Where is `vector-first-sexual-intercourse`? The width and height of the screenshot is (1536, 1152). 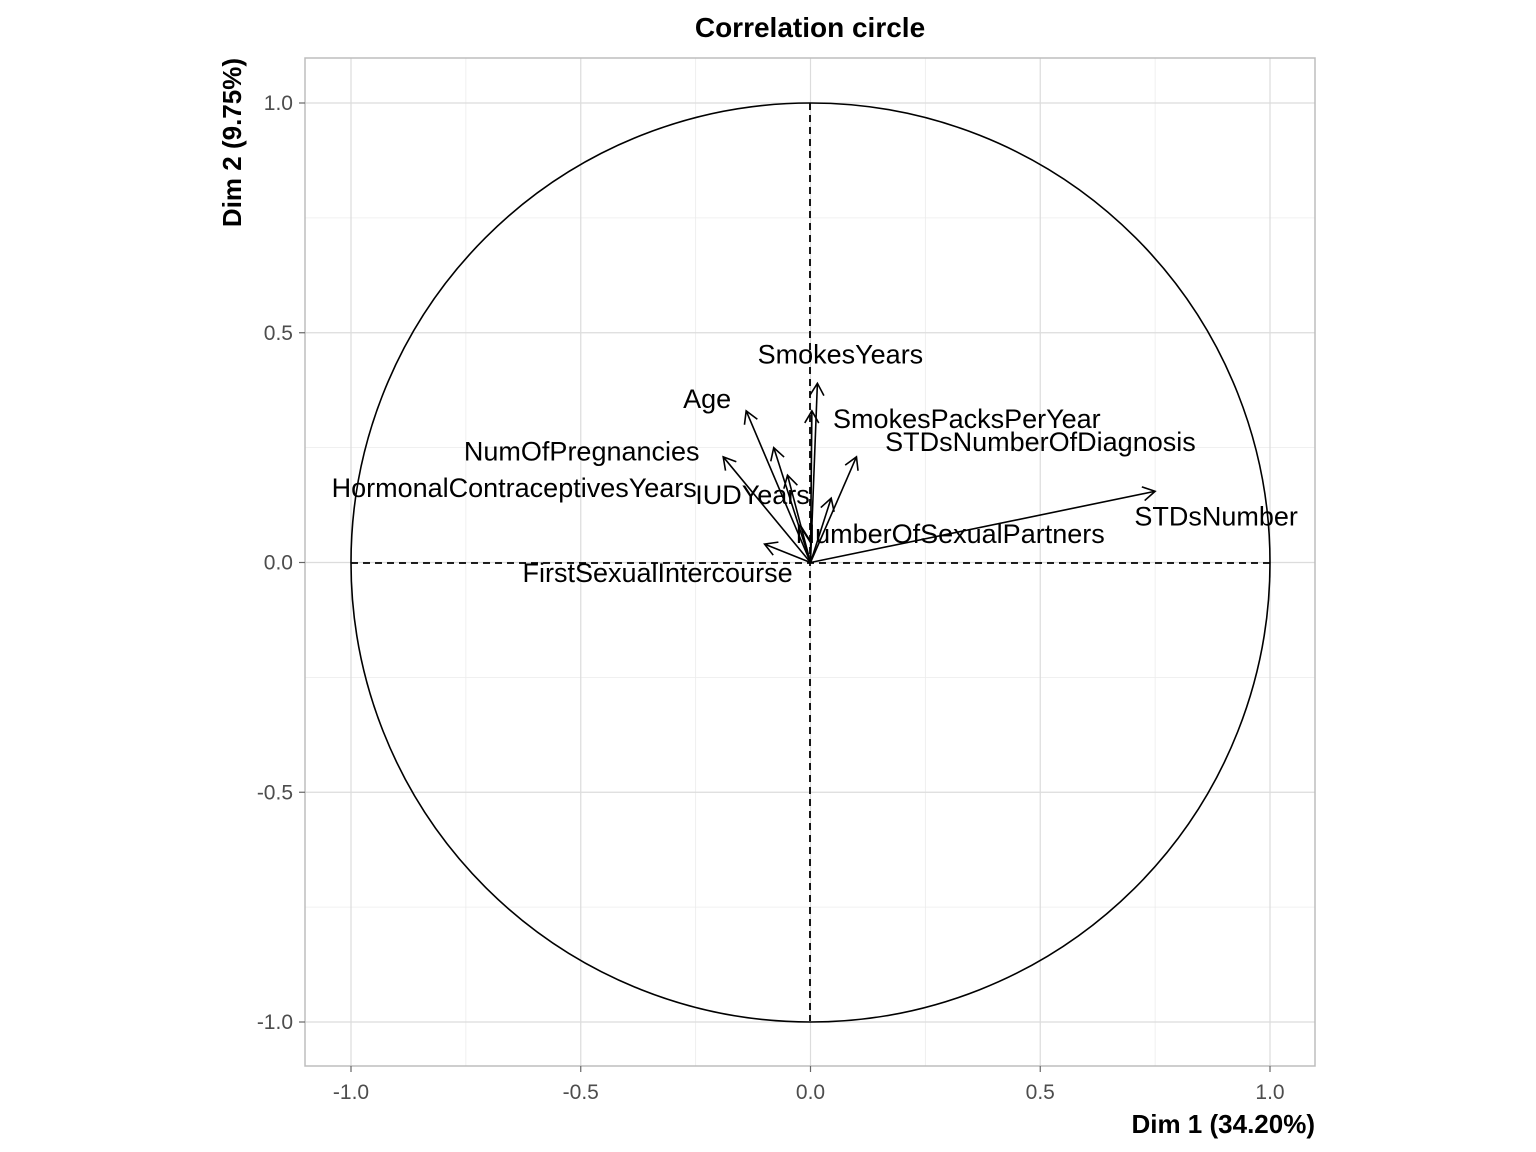
vector-first-sexual-intercourse is located at coordinates (787, 552).